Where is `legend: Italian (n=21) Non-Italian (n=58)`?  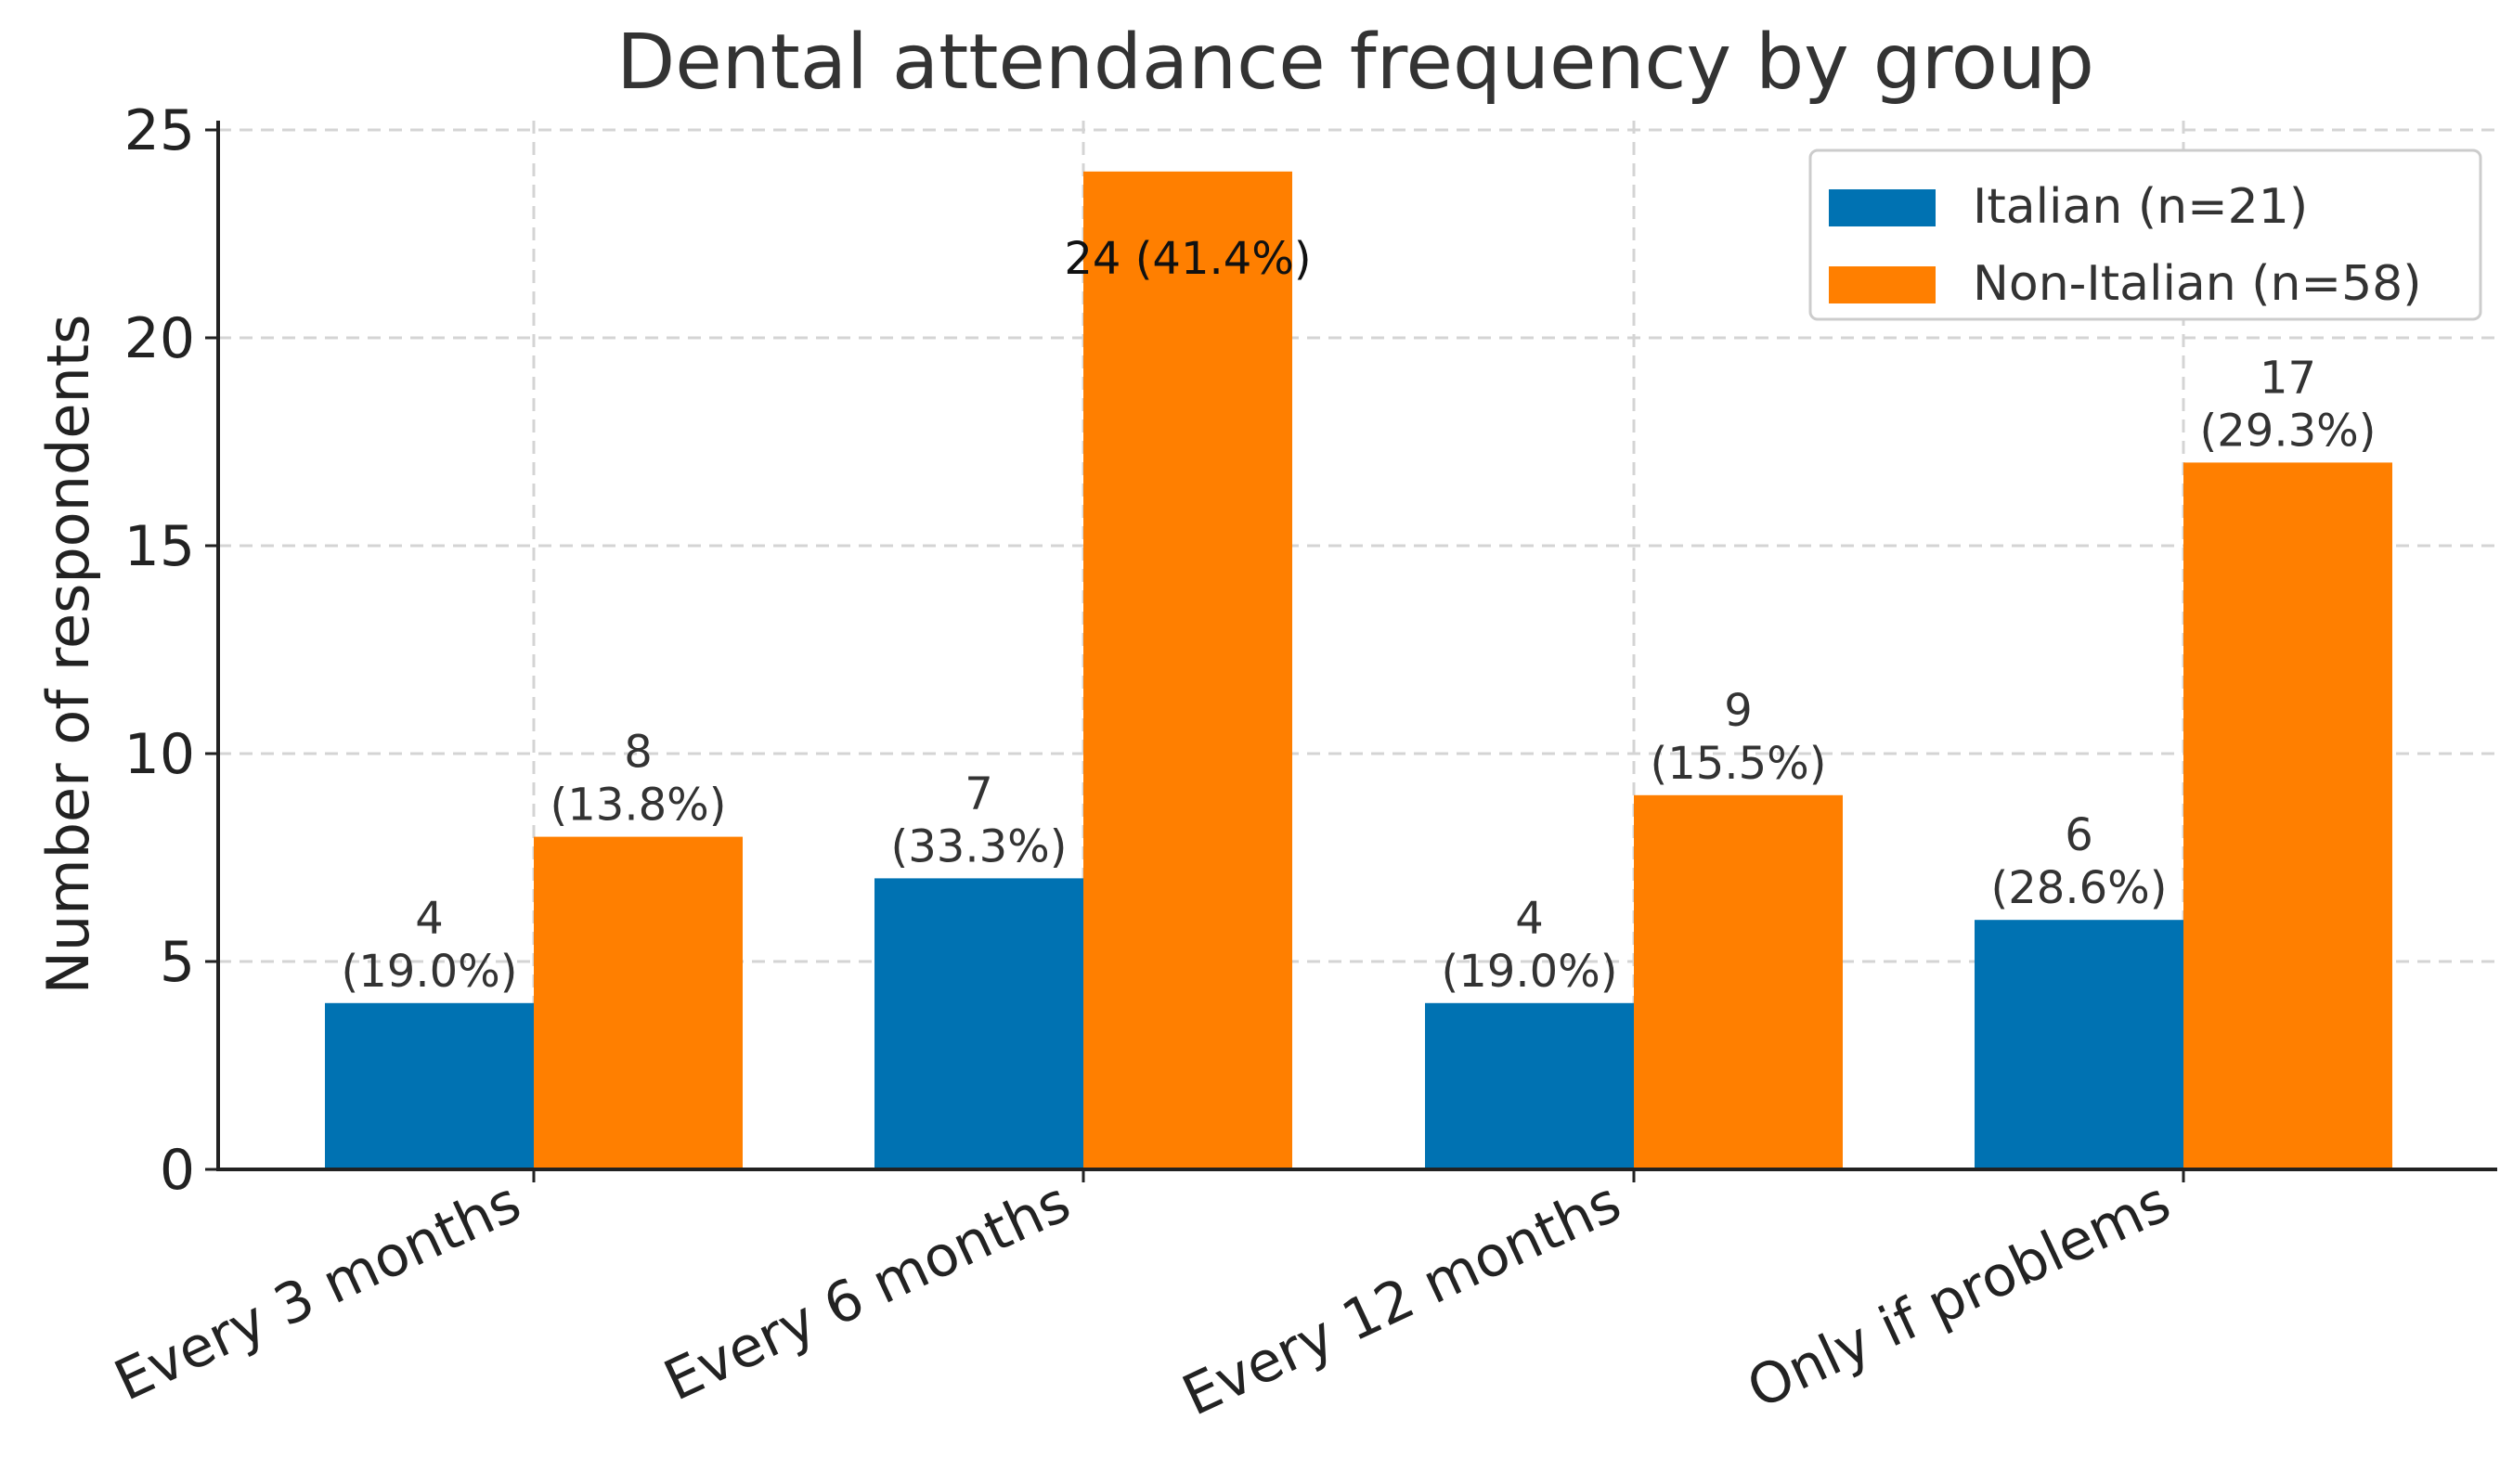
legend: Italian (n=21) Non-Italian (n=58) is located at coordinates (2145, 235).